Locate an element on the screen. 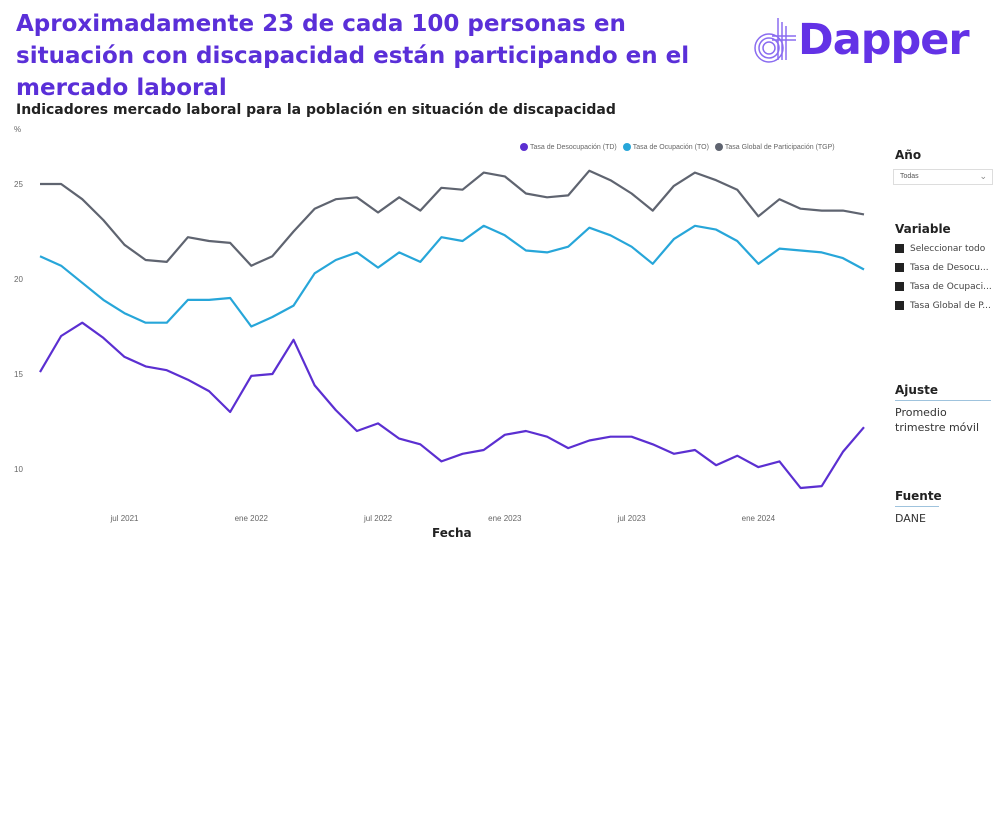 The height and width of the screenshot is (831, 1000). x-axis-label: Fecha is located at coordinates (452, 533).